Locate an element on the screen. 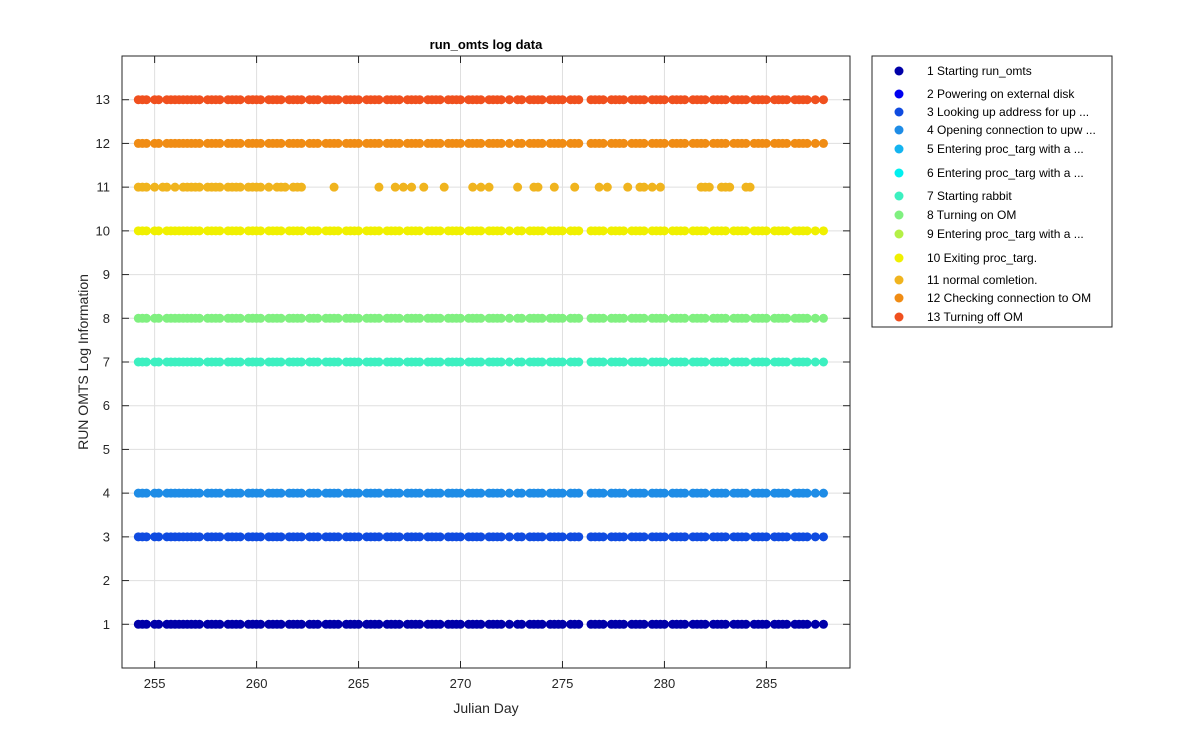 Image resolution: width=1200 pixels, height=750 pixels. x-tick-label: 255 is located at coordinates (155, 683).